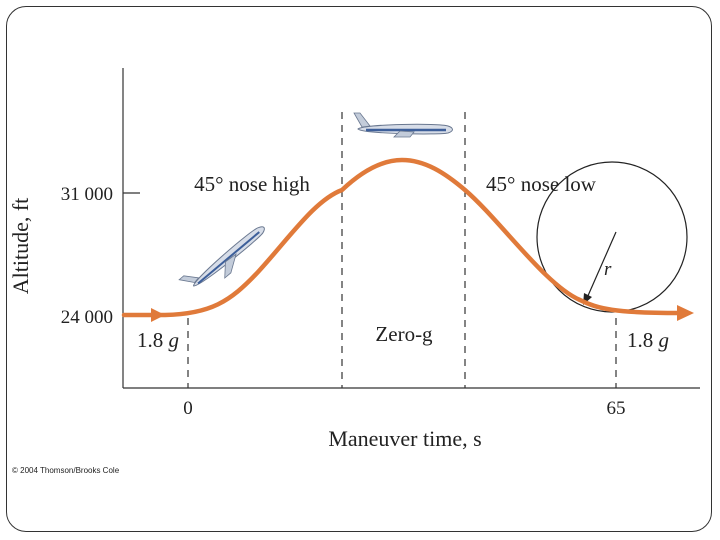  Describe the element at coordinates (252, 184) in the screenshot. I see `phase-label-nose-high: 45° nose high` at that location.